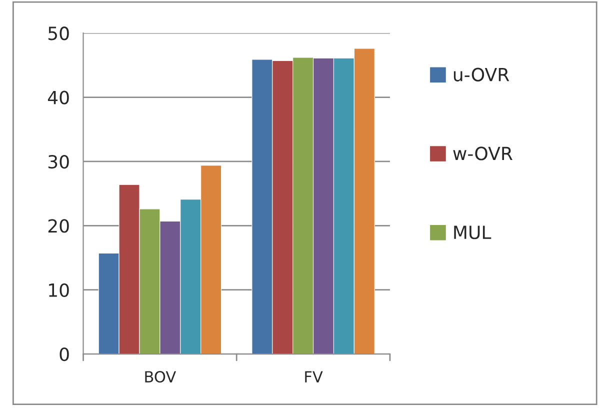 Image resolution: width=599 pixels, height=419 pixels. Describe the element at coordinates (473, 233) in the screenshot. I see `legend-label: MUL` at that location.